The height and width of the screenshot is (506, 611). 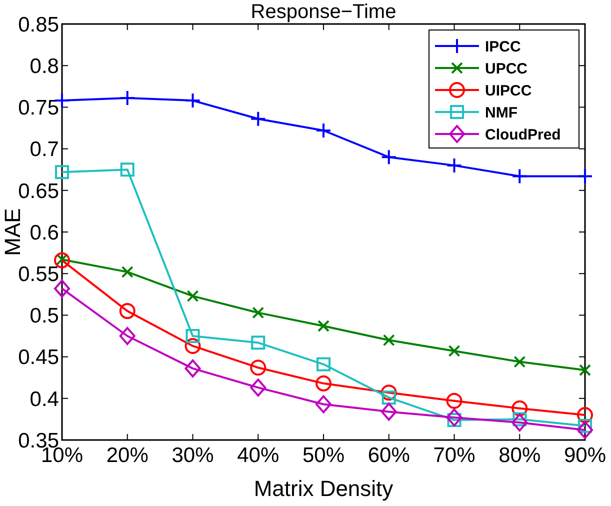 I want to click on x-tick-label: 80%, so click(x=519, y=455).